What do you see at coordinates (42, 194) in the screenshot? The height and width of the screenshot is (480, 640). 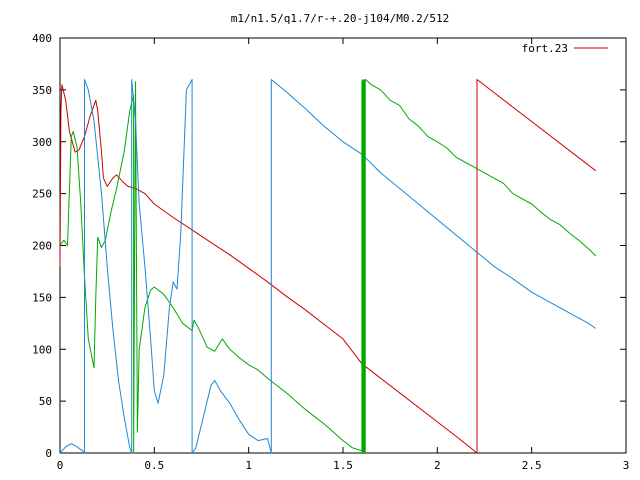 I see `y-tick-label: 250` at bounding box center [42, 194].